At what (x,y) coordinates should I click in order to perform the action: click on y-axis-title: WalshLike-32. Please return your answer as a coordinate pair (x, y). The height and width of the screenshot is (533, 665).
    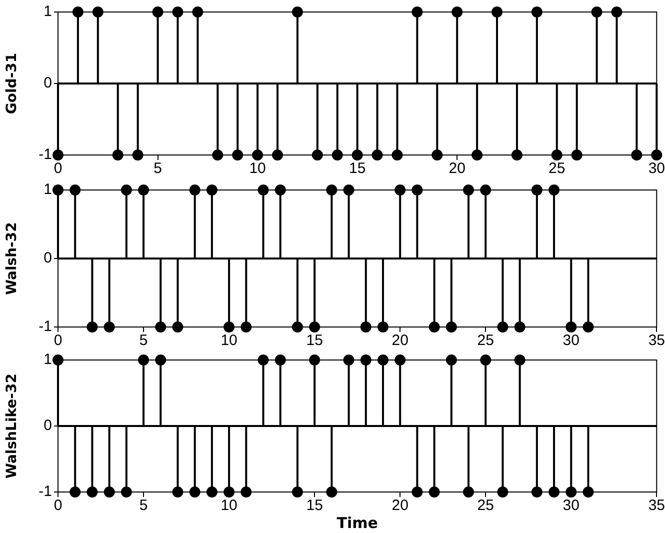
    Looking at the image, I should click on (12, 426).